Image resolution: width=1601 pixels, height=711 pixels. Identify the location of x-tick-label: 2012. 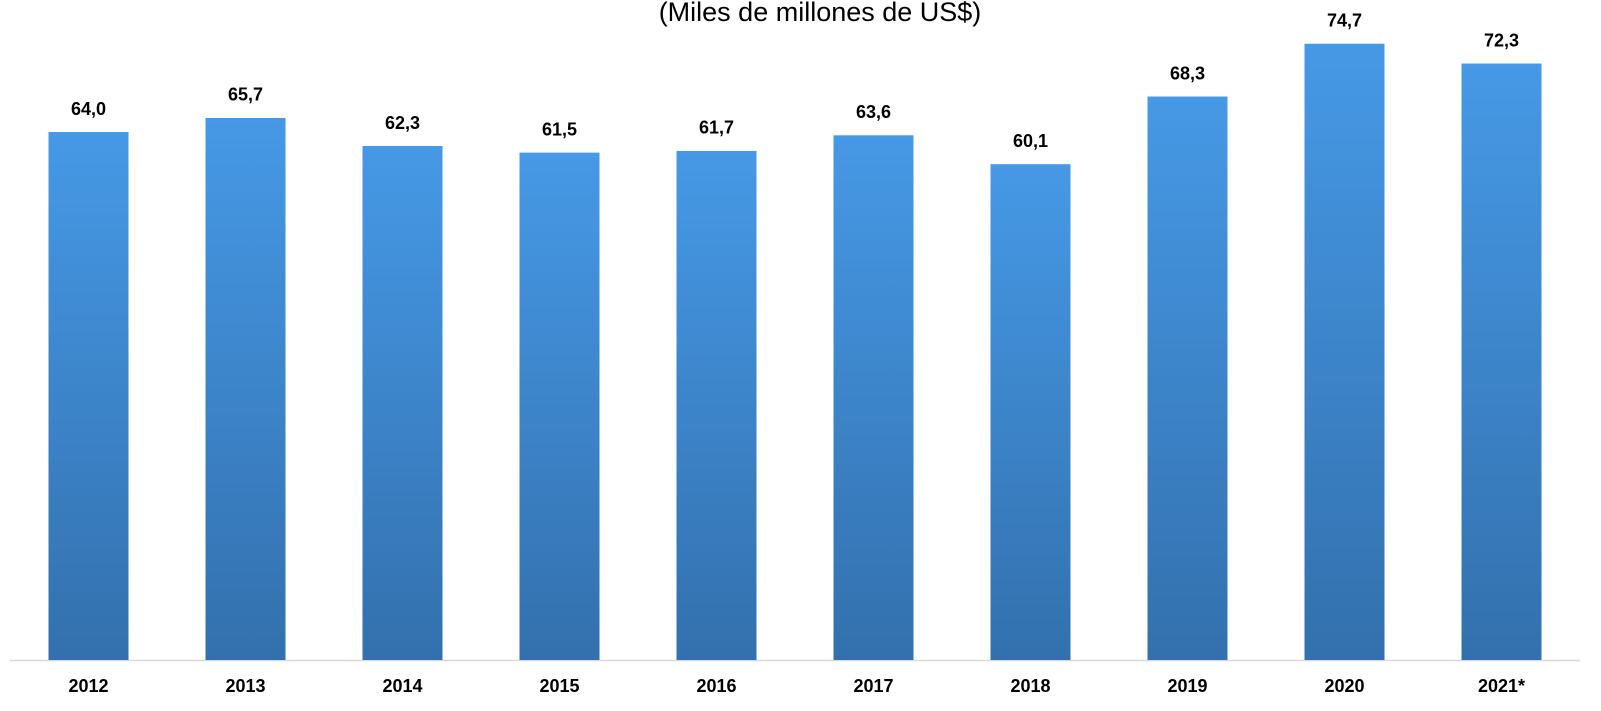
(88, 686).